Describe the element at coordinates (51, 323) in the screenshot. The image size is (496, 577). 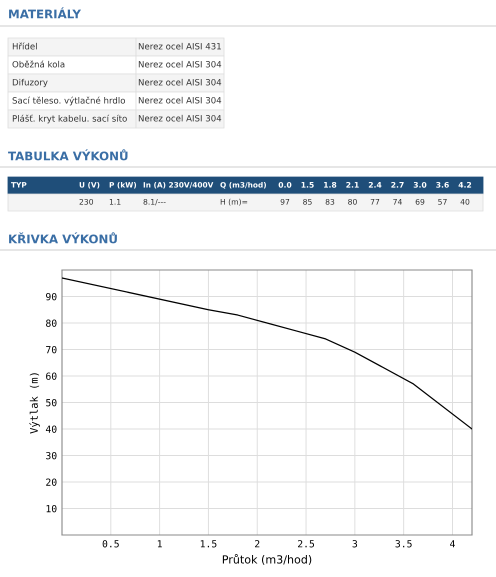
I see `y-tick-label: 80` at that location.